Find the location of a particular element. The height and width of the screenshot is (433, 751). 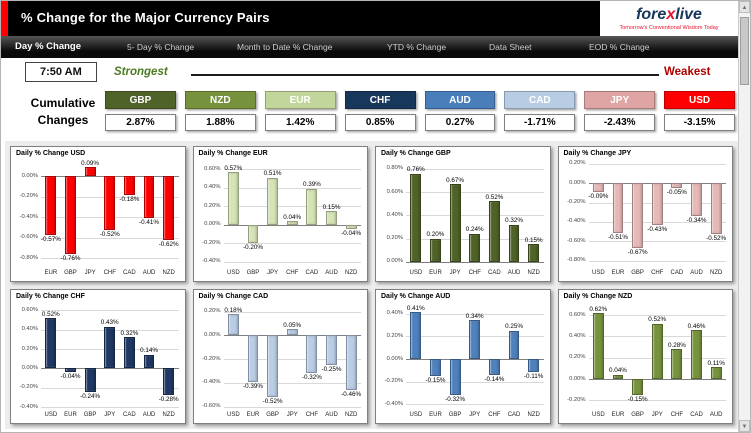

category-axis: USD EUR JPY CHF CAD AUD NZD is located at coordinates (475, 274).